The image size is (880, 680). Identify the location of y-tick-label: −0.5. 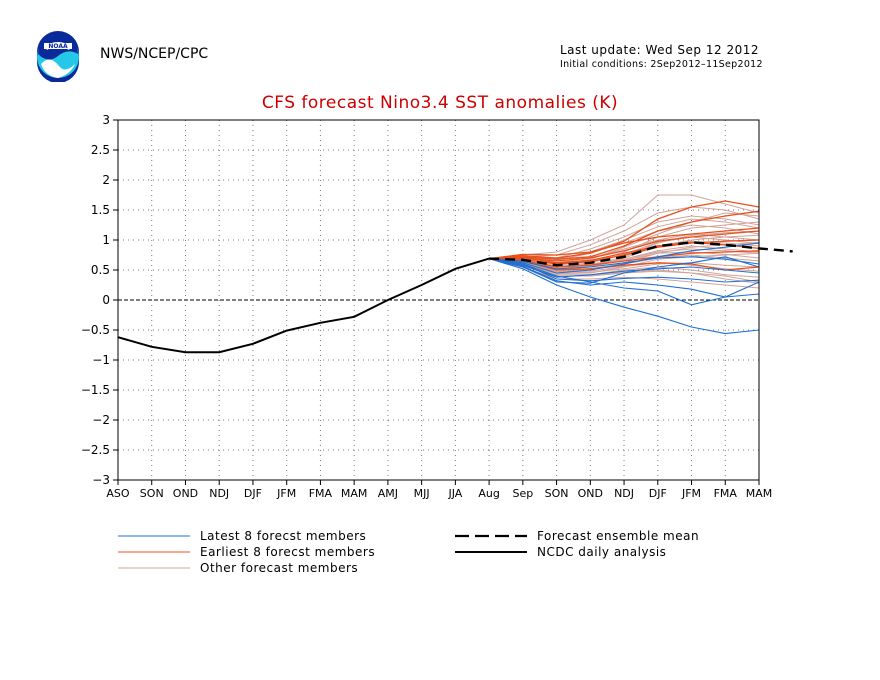
(95, 330).